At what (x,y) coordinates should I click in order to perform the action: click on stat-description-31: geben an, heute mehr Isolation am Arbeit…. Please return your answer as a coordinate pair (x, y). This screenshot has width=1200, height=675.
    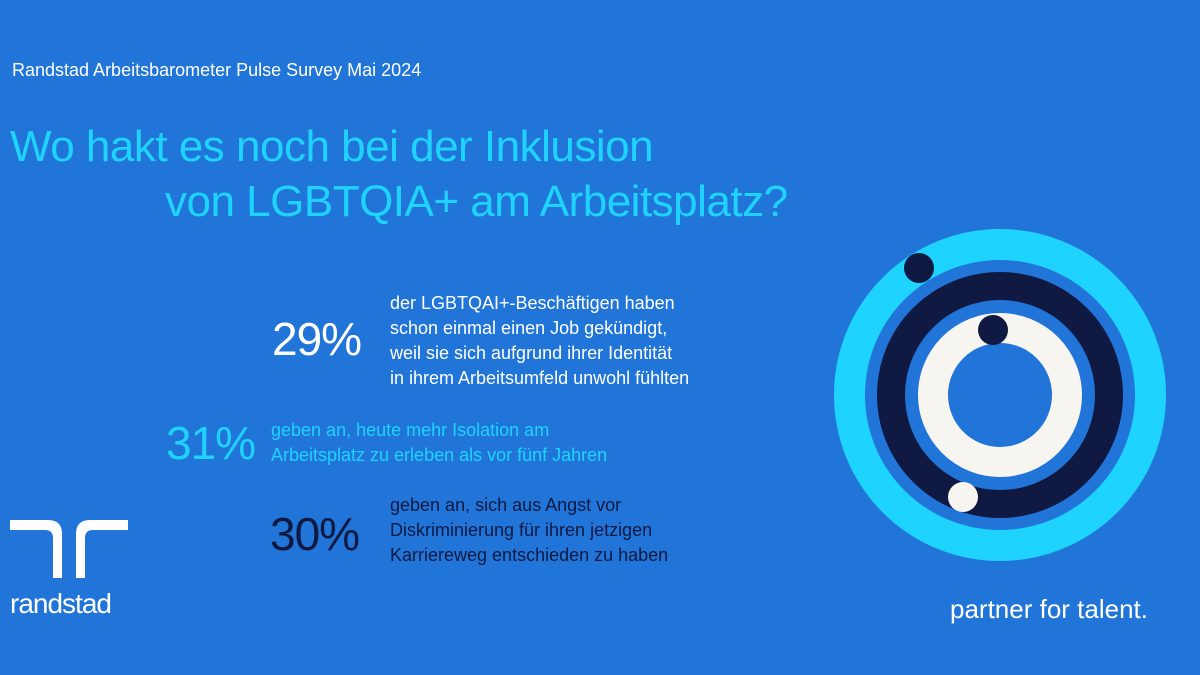
    Looking at the image, I should click on (439, 443).